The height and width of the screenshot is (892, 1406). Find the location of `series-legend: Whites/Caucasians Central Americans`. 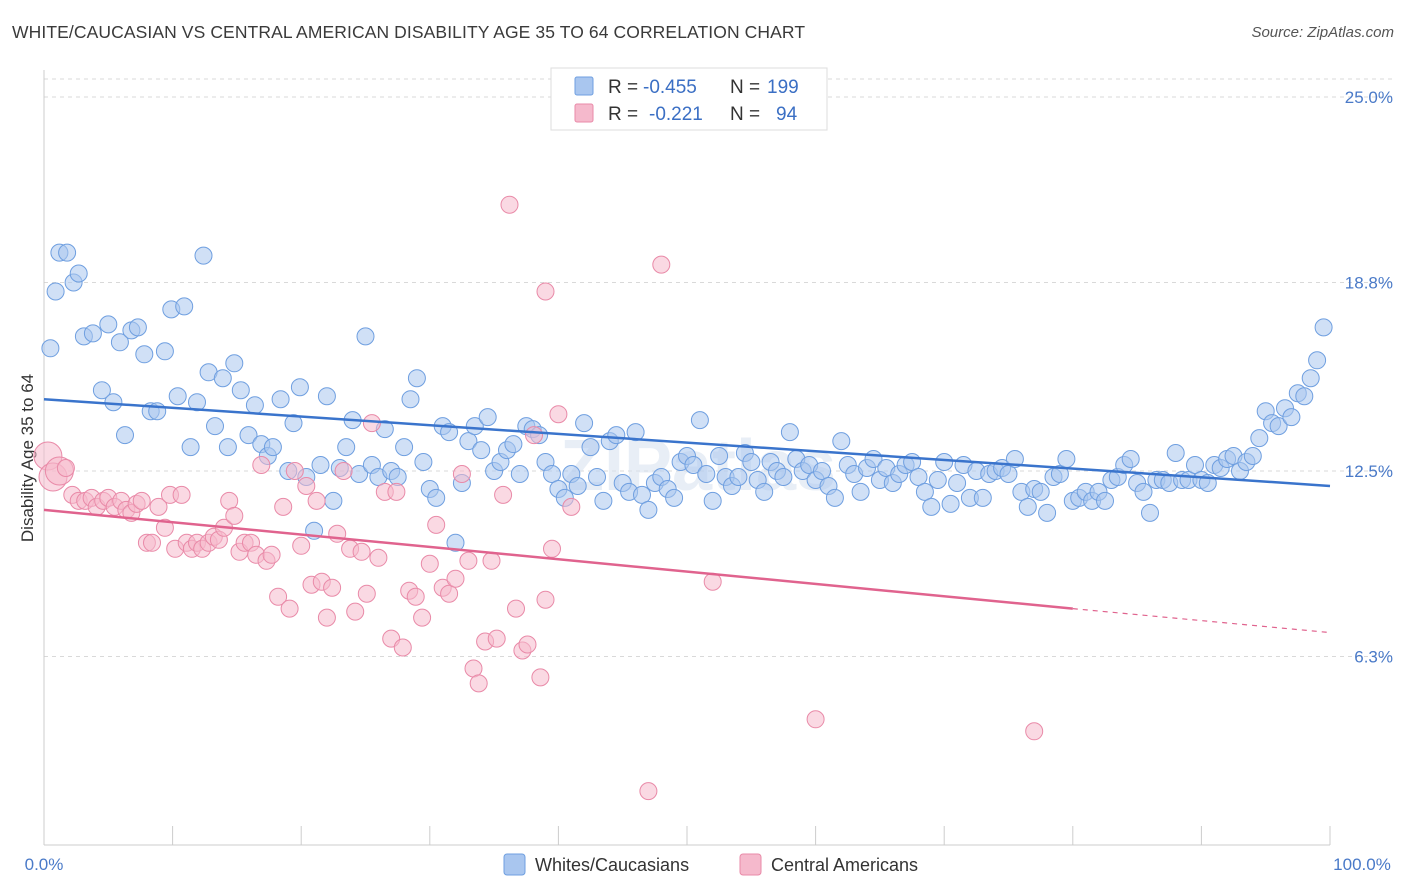

series-legend: Whites/Caucasians Central Americans is located at coordinates (710, 864).